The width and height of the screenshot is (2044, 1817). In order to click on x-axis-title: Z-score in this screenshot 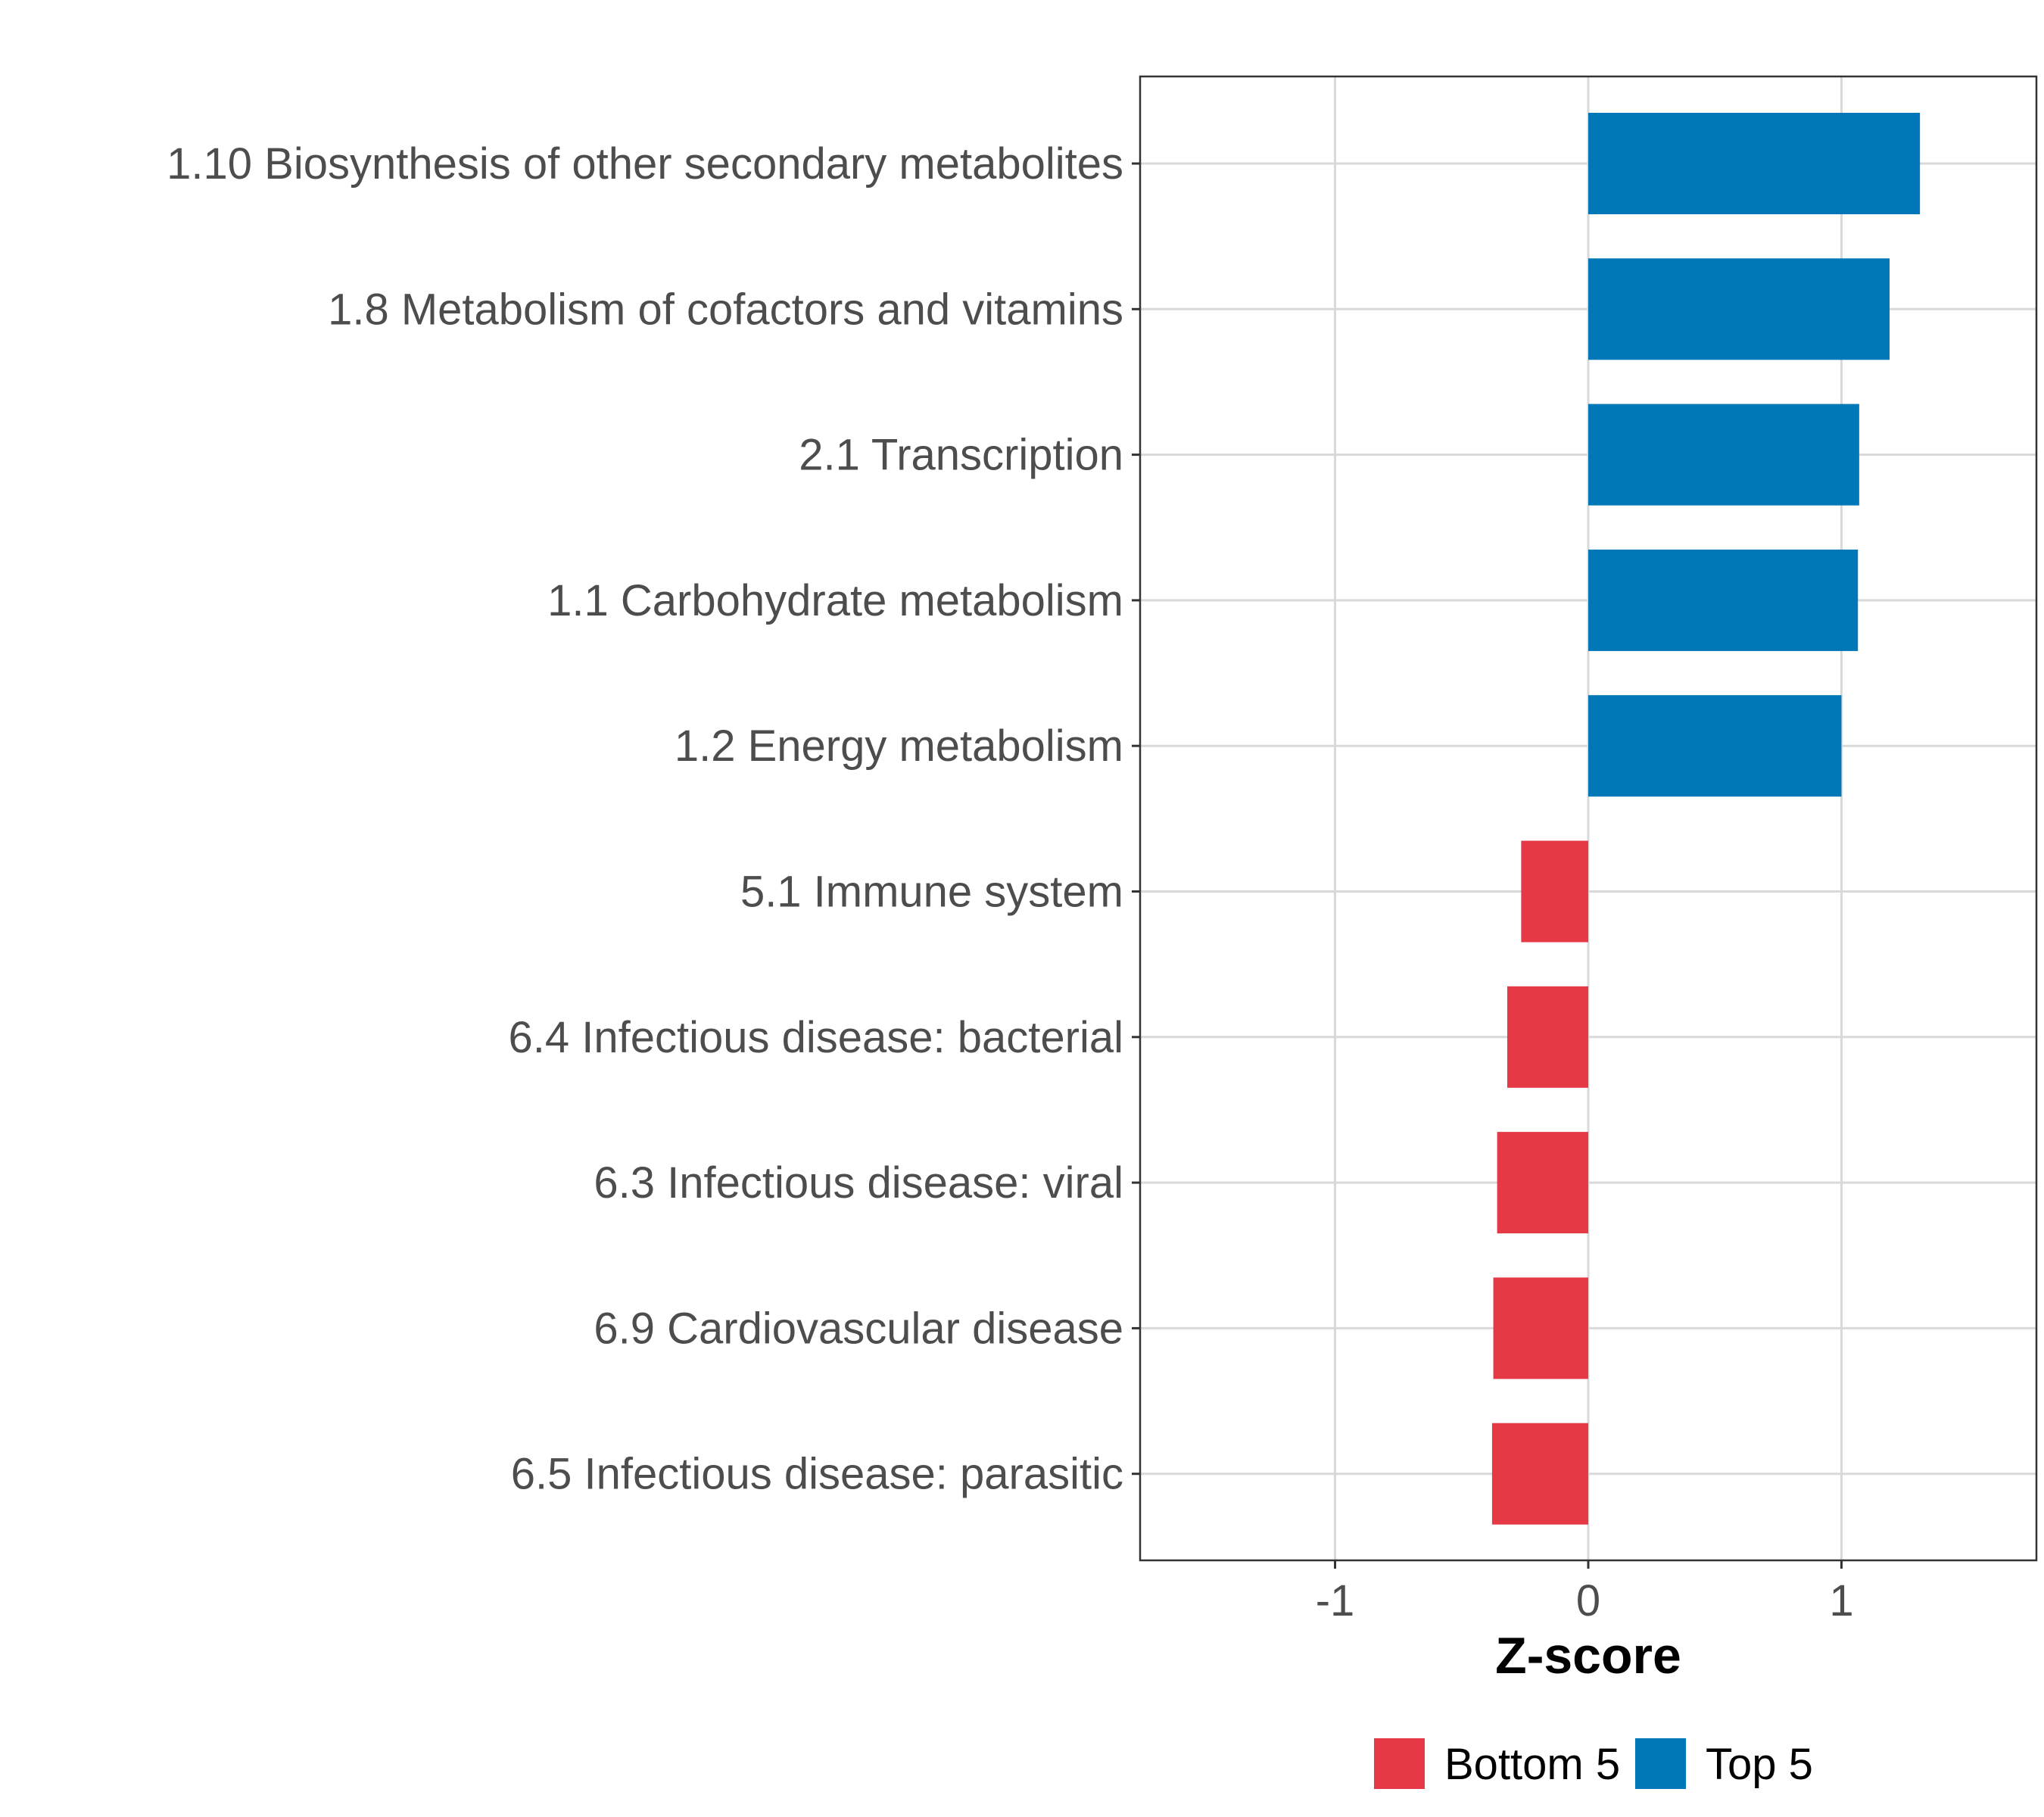, I will do `click(1588, 1656)`.